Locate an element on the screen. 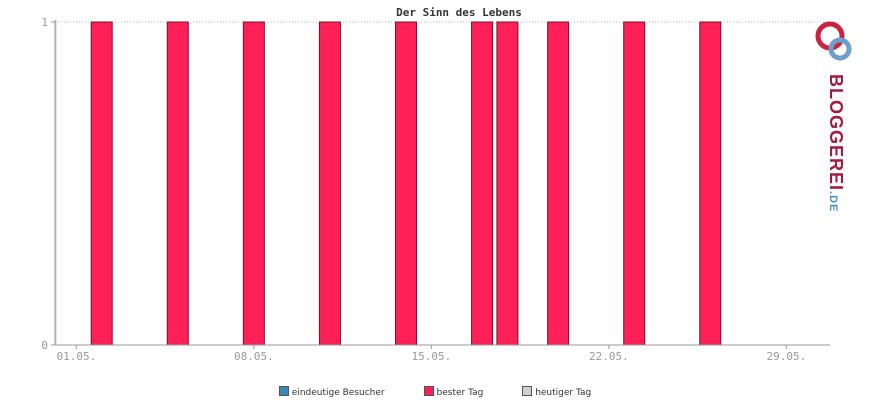  legend-swatch-today is located at coordinates (527, 391).